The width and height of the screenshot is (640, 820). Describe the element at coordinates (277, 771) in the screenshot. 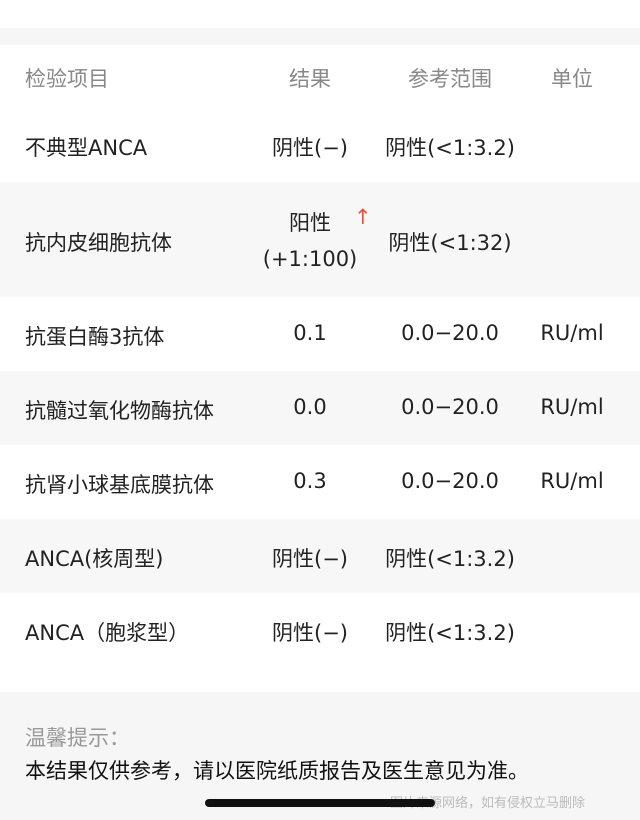

I see `note-text: 本结果仅供参考，请以医院纸质报告及医生意见为准。` at that location.